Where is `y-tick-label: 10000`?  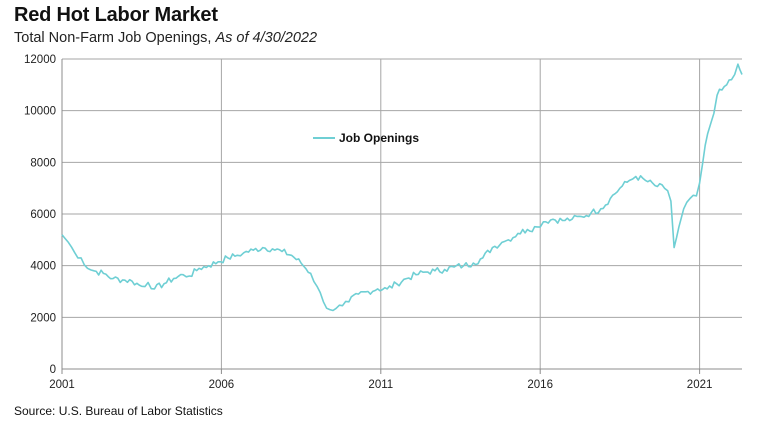
y-tick-label: 10000 is located at coordinates (40, 112).